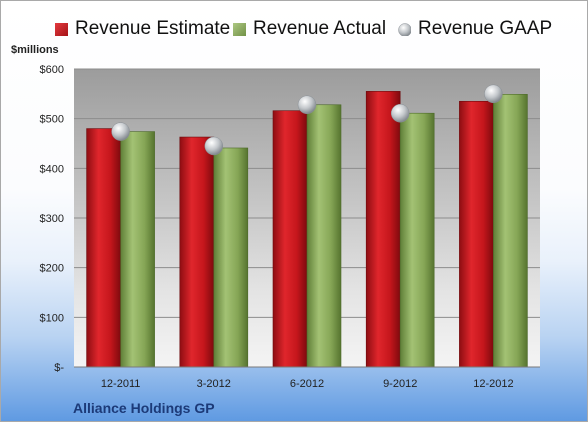 The height and width of the screenshot is (422, 588). Describe the element at coordinates (320, 28) in the screenshot. I see `legend-label: Revenue Actual` at that location.